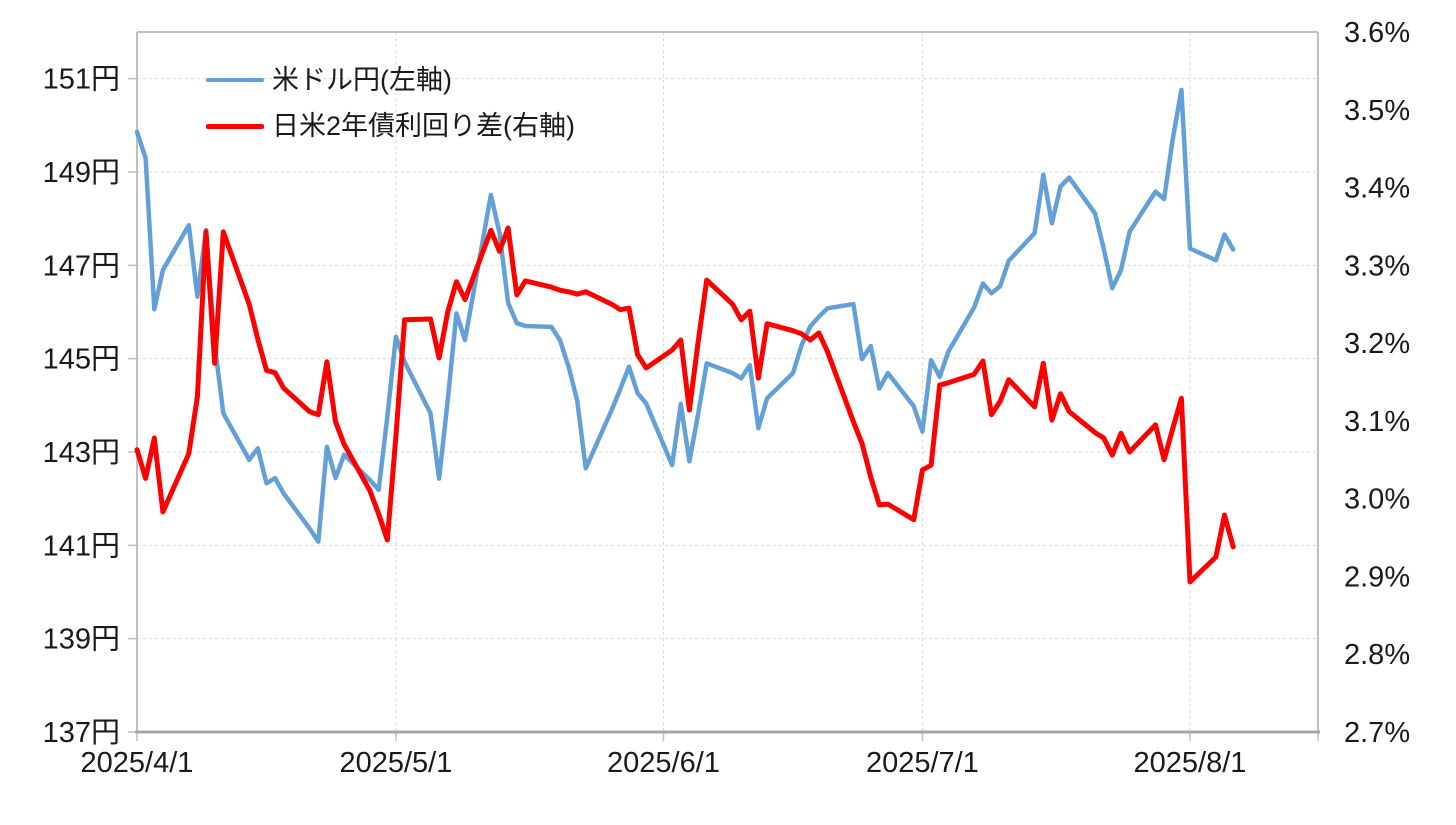 This screenshot has height=825, width=1456. I want to click on x-axis-tick-label: 2025/6/1, so click(663, 763).